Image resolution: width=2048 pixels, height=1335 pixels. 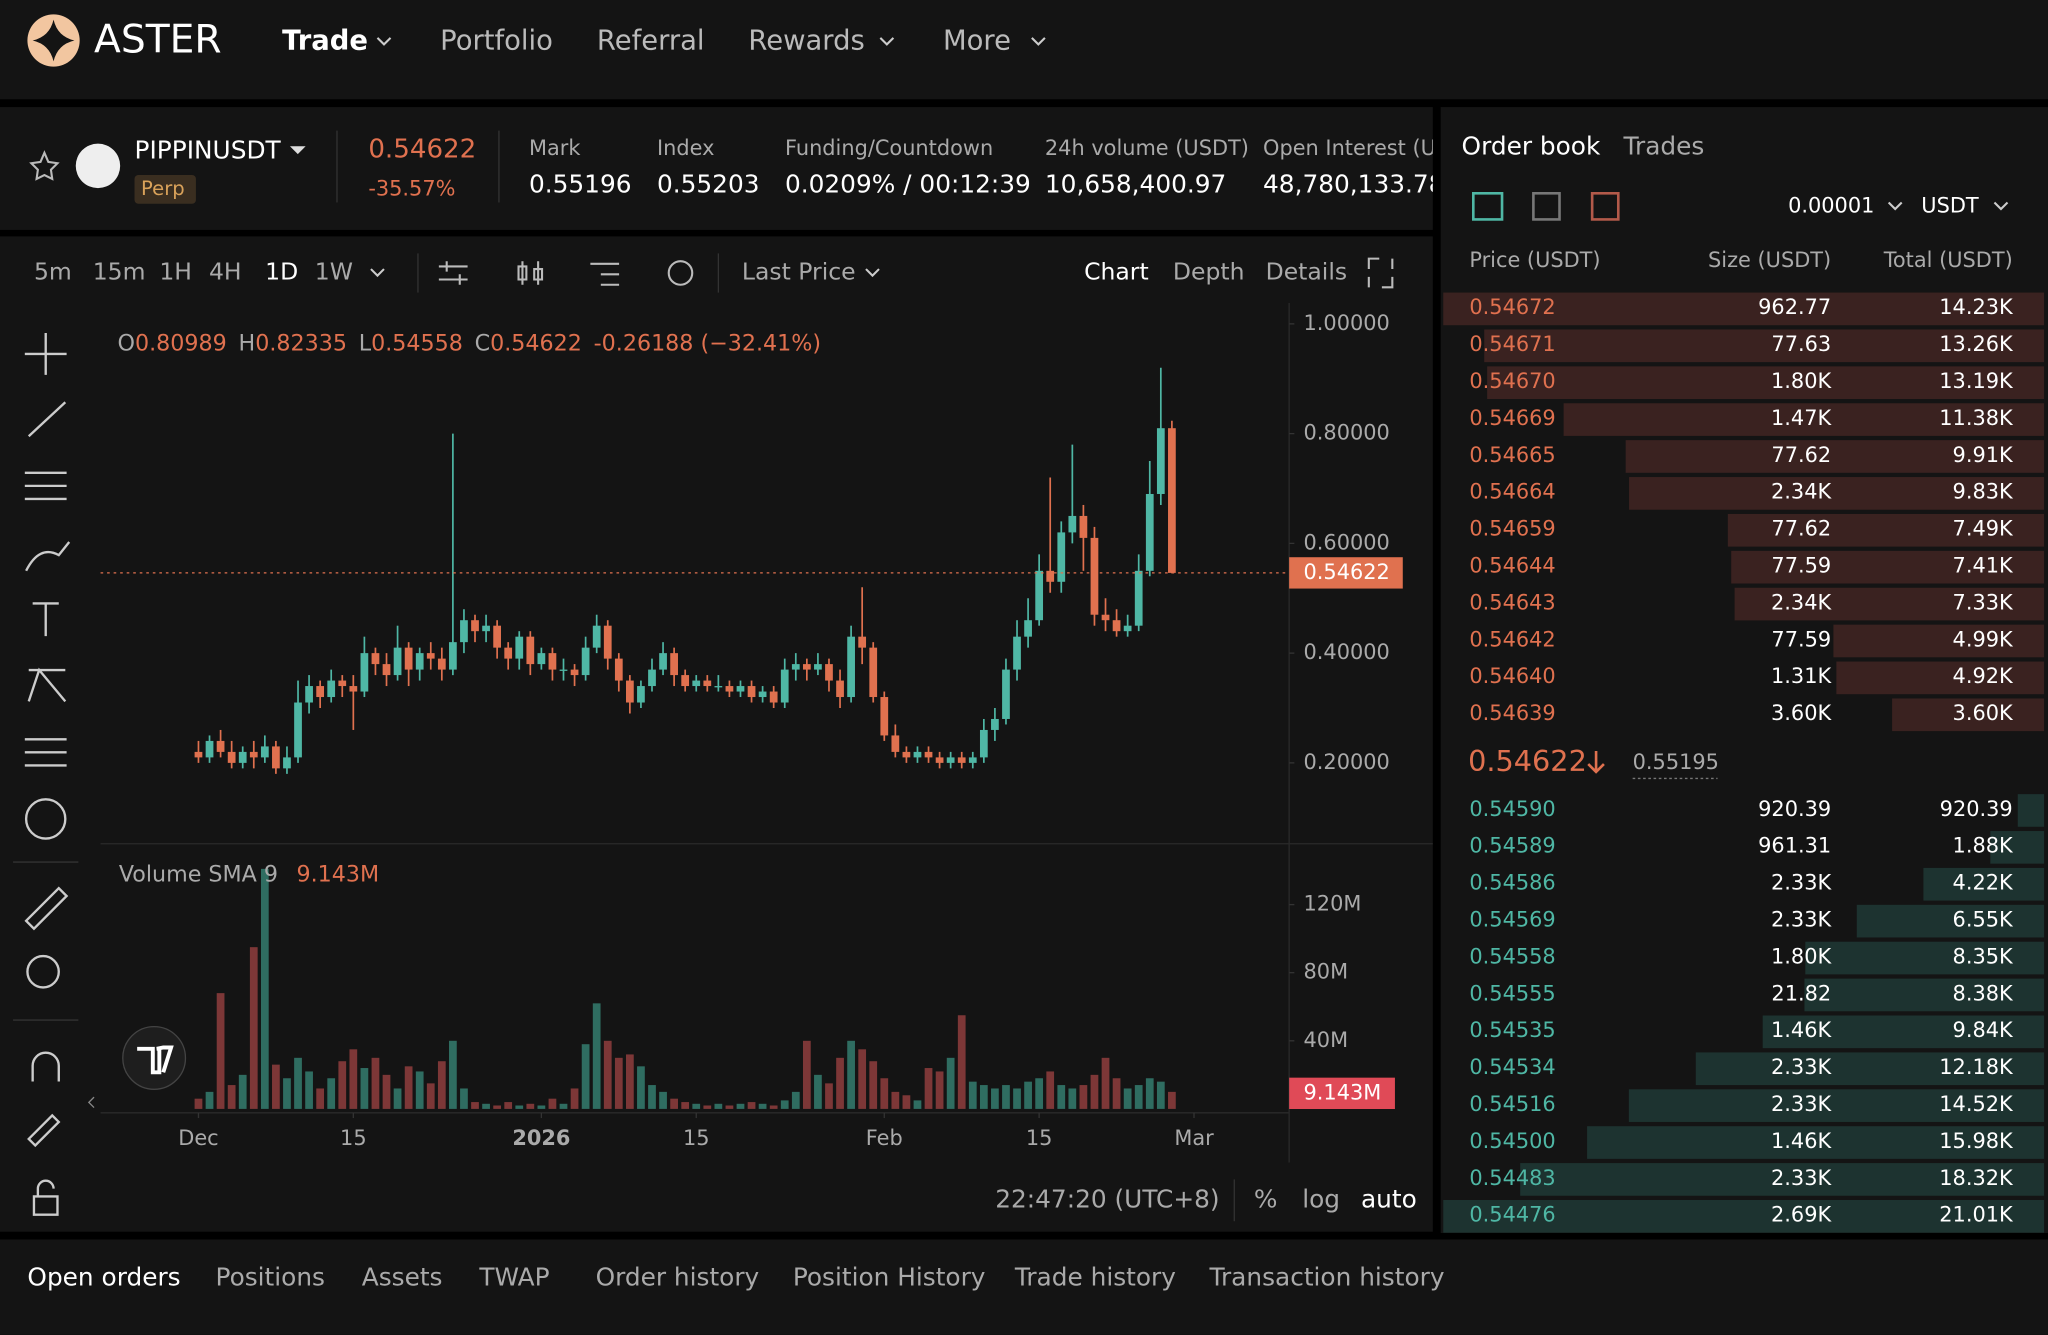 What do you see at coordinates (46, 908) in the screenshot?
I see `ruler-tool` at bounding box center [46, 908].